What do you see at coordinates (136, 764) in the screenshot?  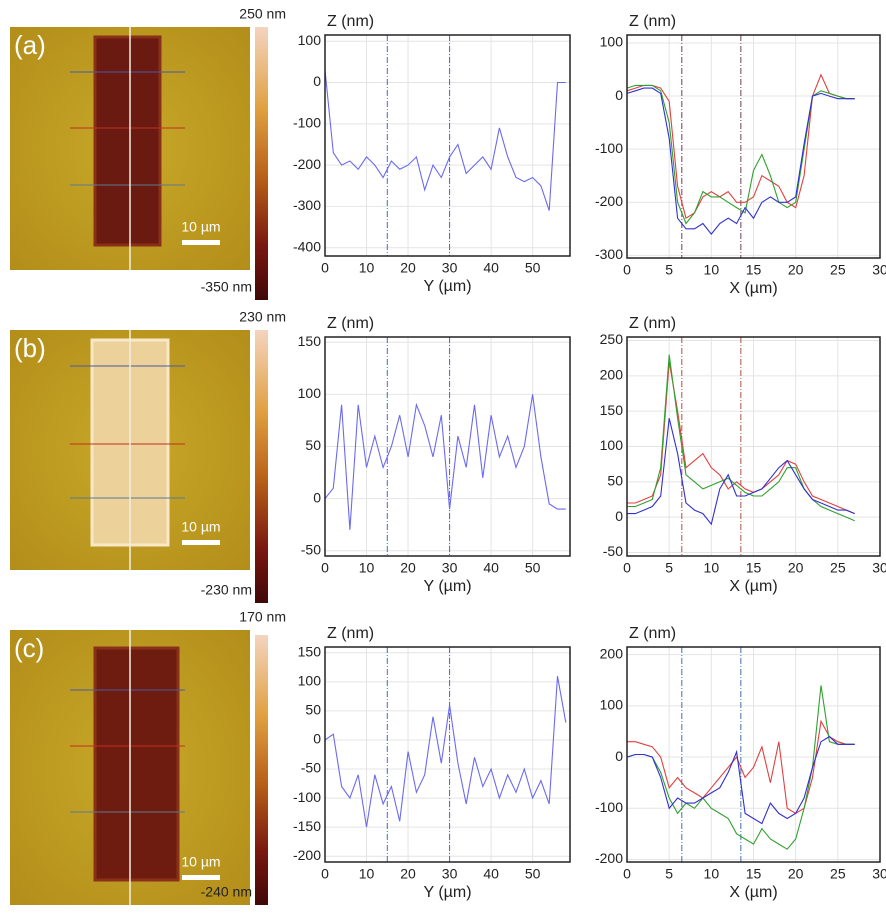 I see `pattern` at bounding box center [136, 764].